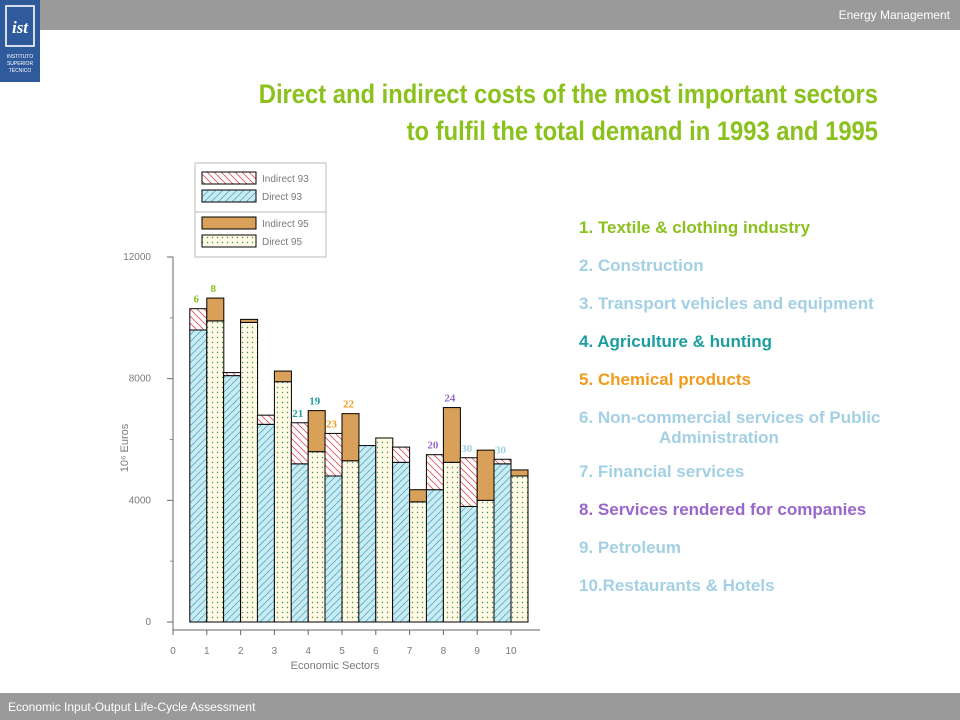  I want to click on bar-value-label: 23, so click(332, 424).